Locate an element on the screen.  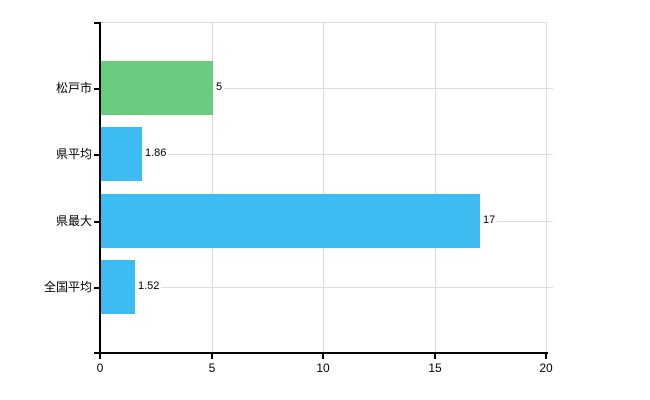
category-label: 県平均 is located at coordinates (73, 154).